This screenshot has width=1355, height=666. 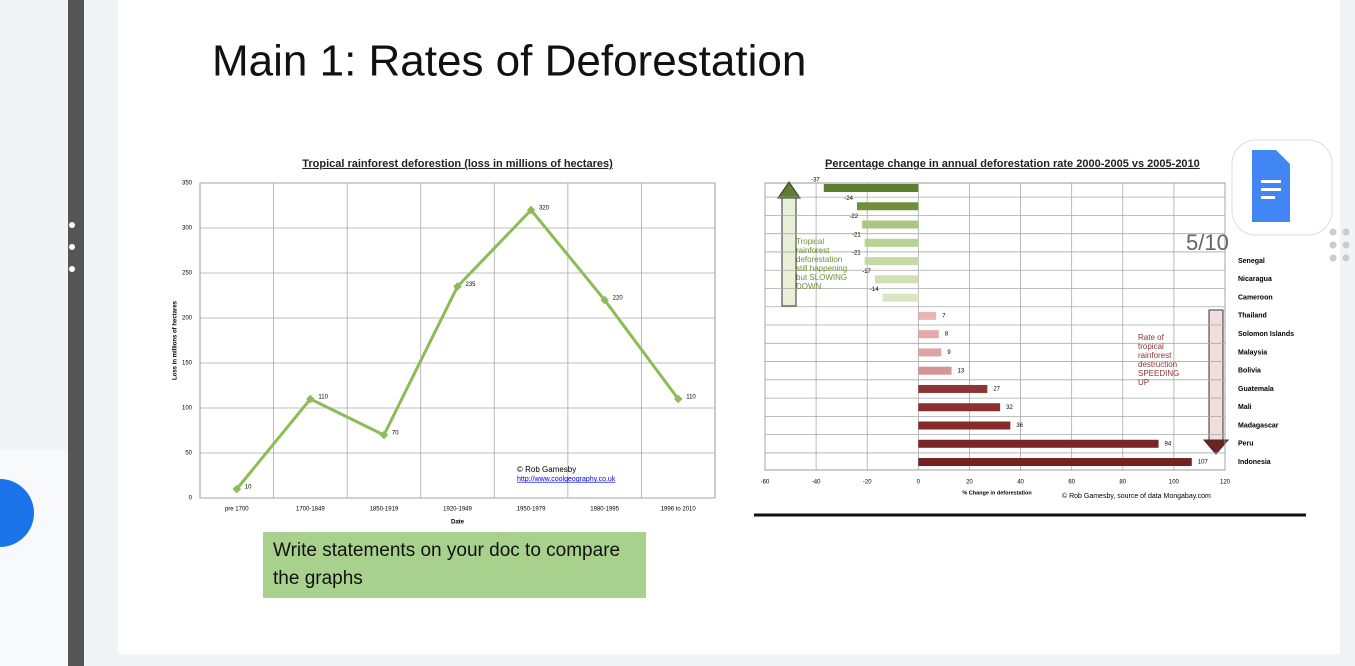 I want to click on y-tick-label: 250, so click(x=187, y=274).